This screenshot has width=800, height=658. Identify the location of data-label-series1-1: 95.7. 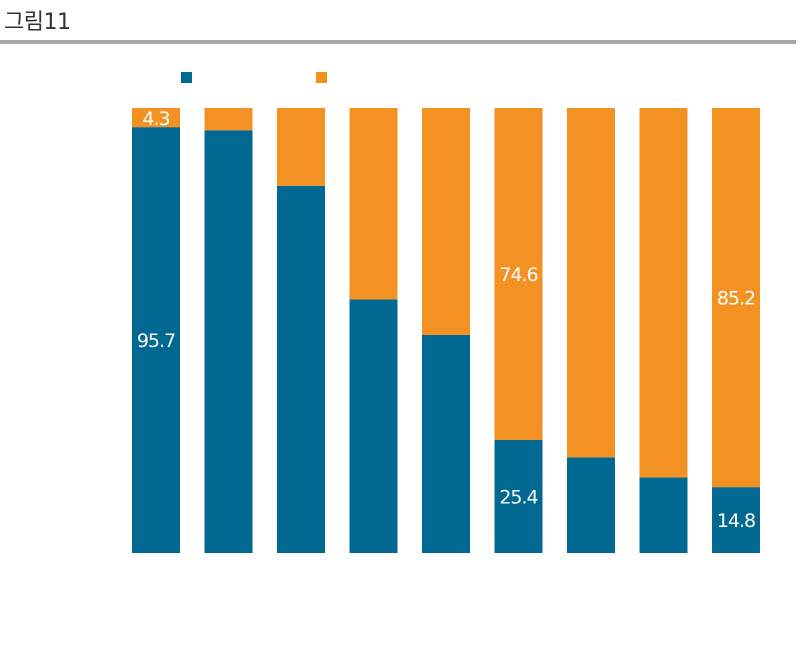
(156, 341).